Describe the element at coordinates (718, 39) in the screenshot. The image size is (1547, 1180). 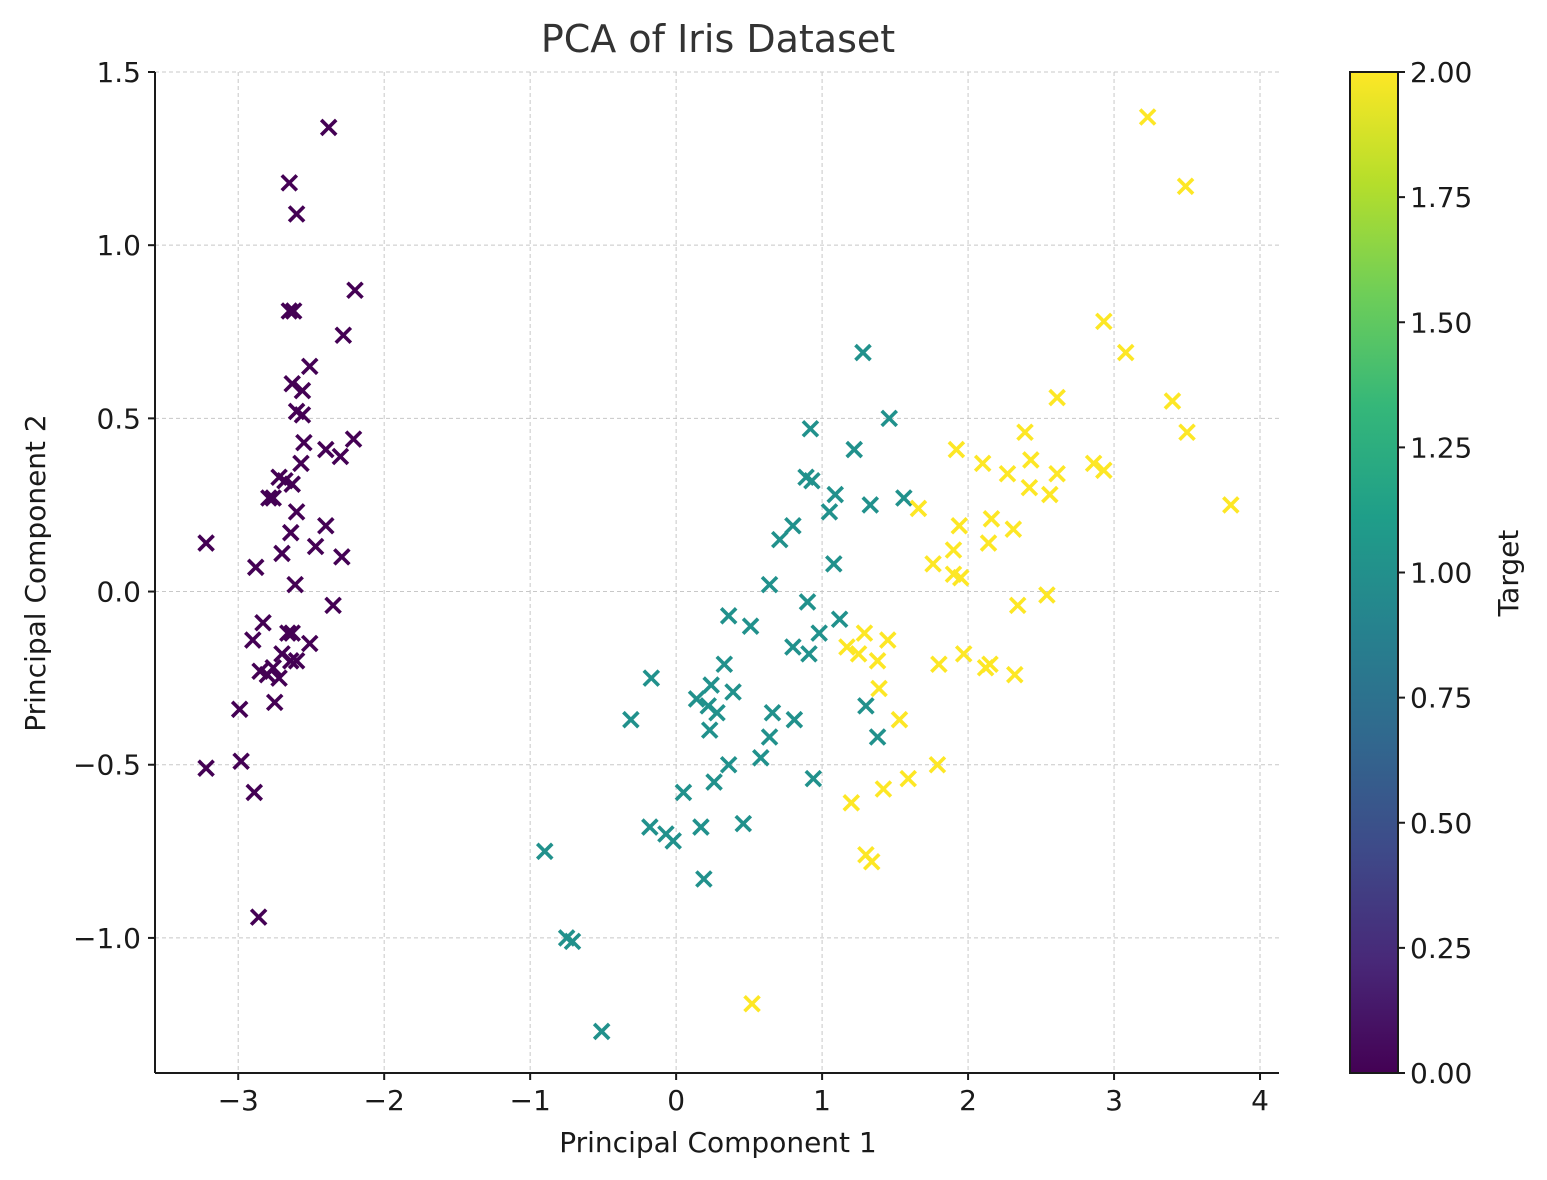
I see `chart-title: PCA of Iris Dataset` at that location.